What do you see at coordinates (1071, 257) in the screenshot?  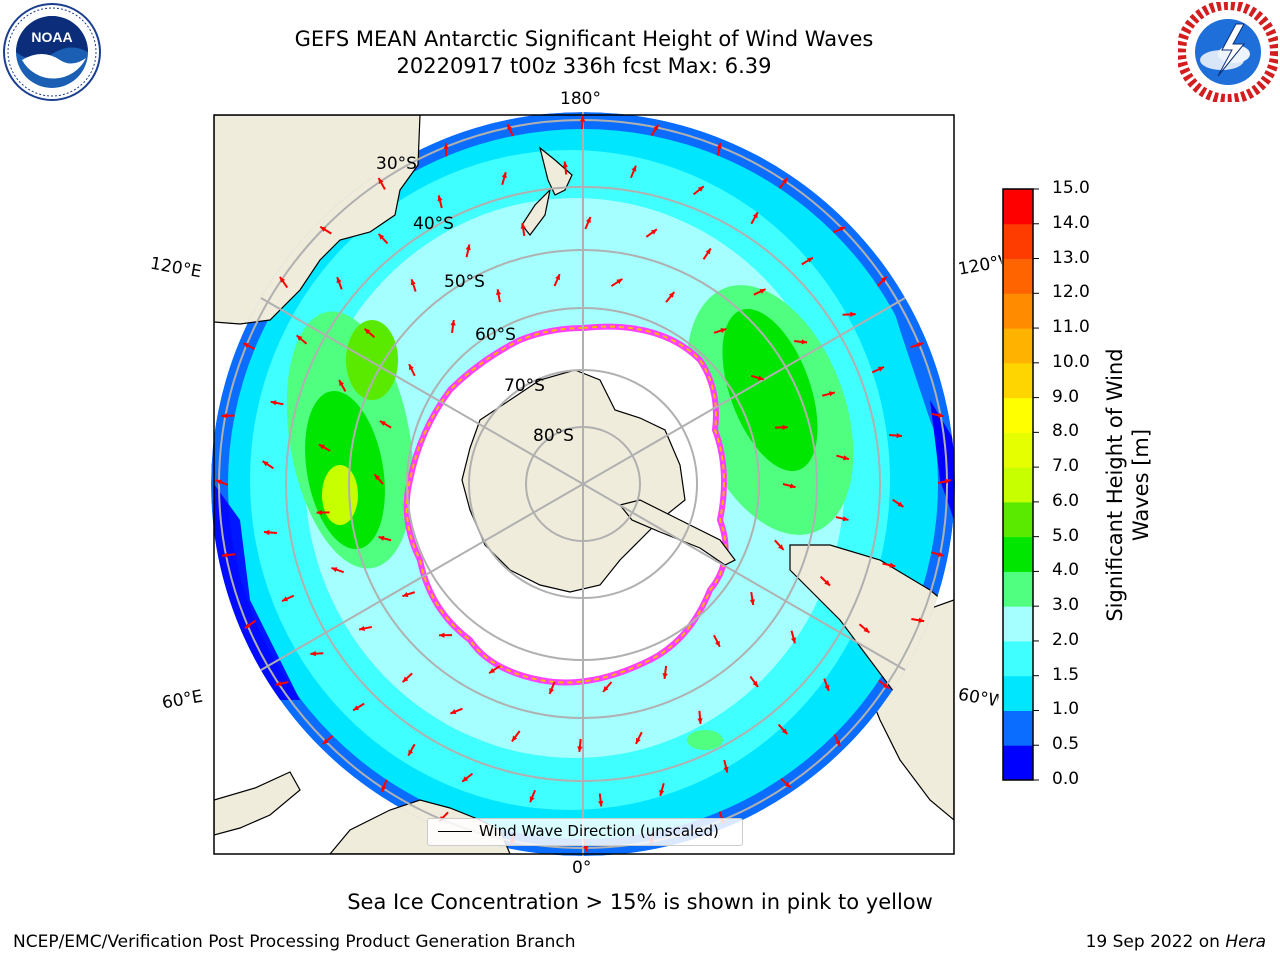 I see `colorbar-tick-label: 13.0` at bounding box center [1071, 257].